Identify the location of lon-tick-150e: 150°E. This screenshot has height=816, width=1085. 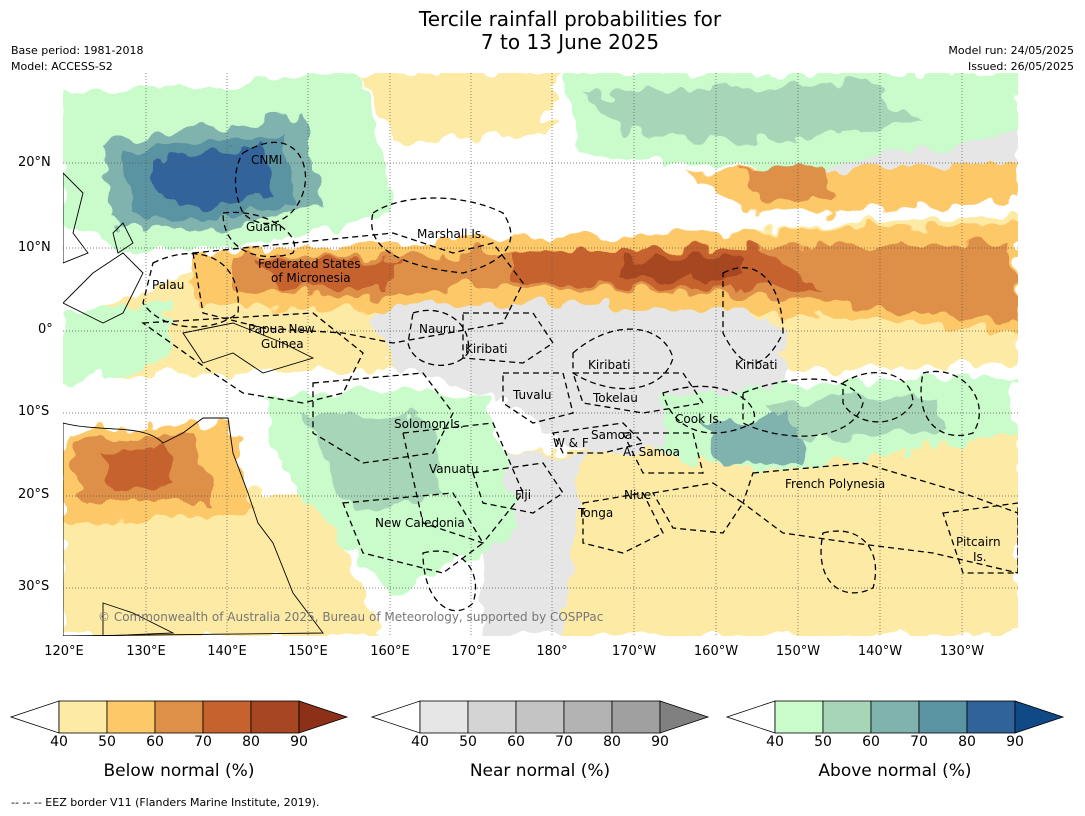
(308, 651).